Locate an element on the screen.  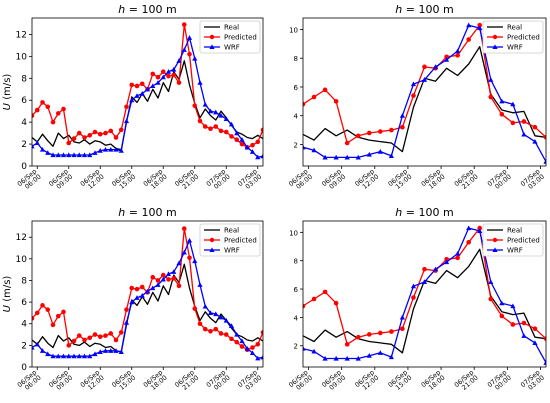
y-tick-label: 2 is located at coordinates (24, 346).